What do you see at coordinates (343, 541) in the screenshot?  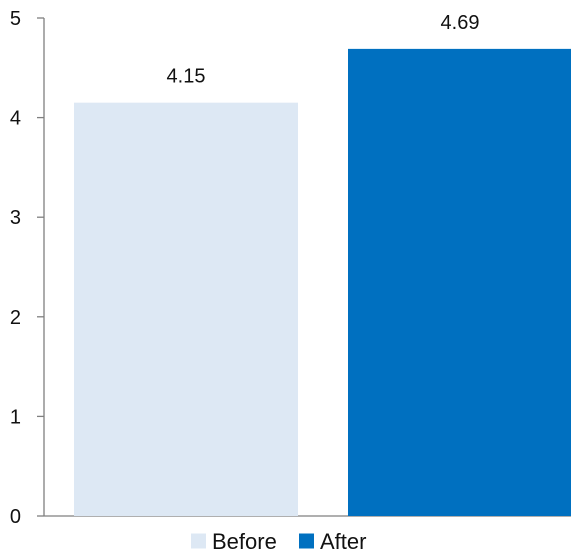 I see `legend-label-after: After` at bounding box center [343, 541].